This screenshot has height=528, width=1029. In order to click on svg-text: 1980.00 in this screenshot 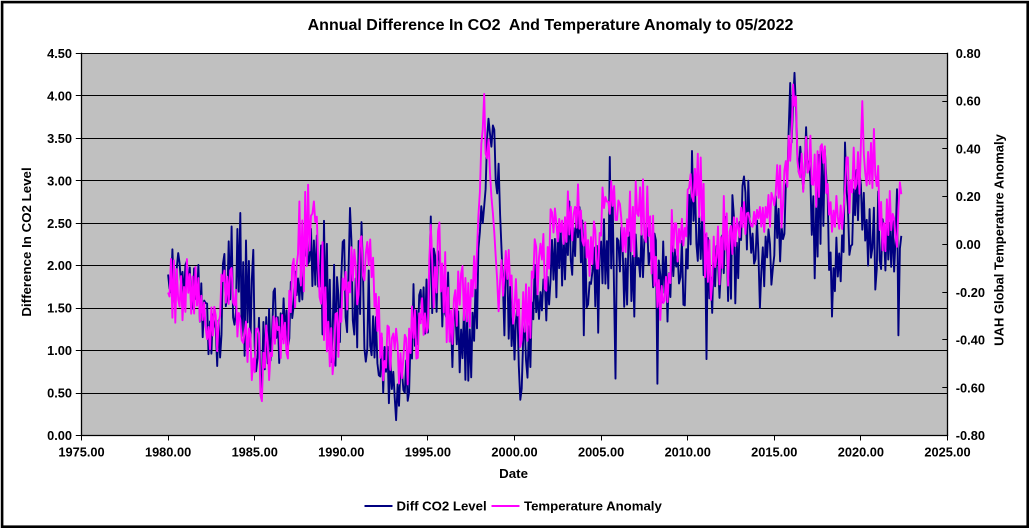, I will do `click(168, 452)`.